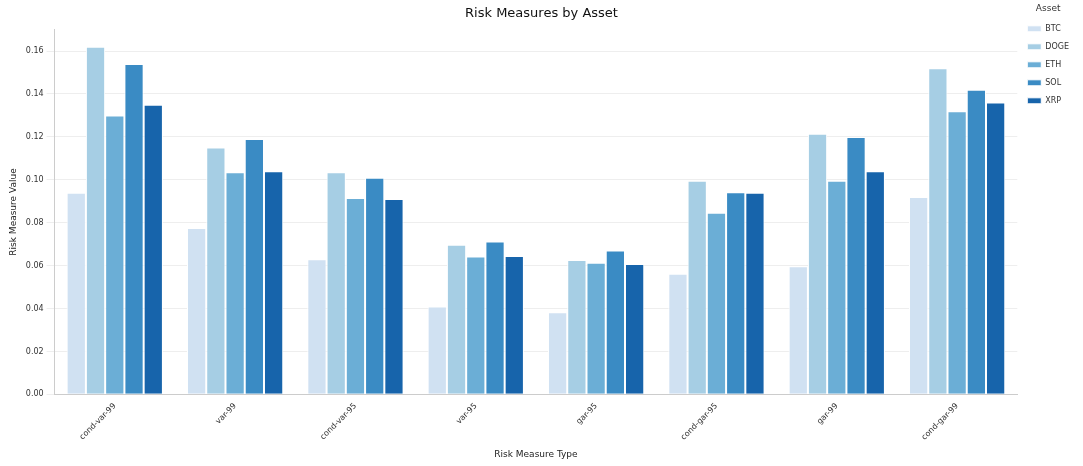 The height and width of the screenshot is (466, 1083). Describe the element at coordinates (34, 51) in the screenshot. I see `y-tick-label: 0.16` at that location.